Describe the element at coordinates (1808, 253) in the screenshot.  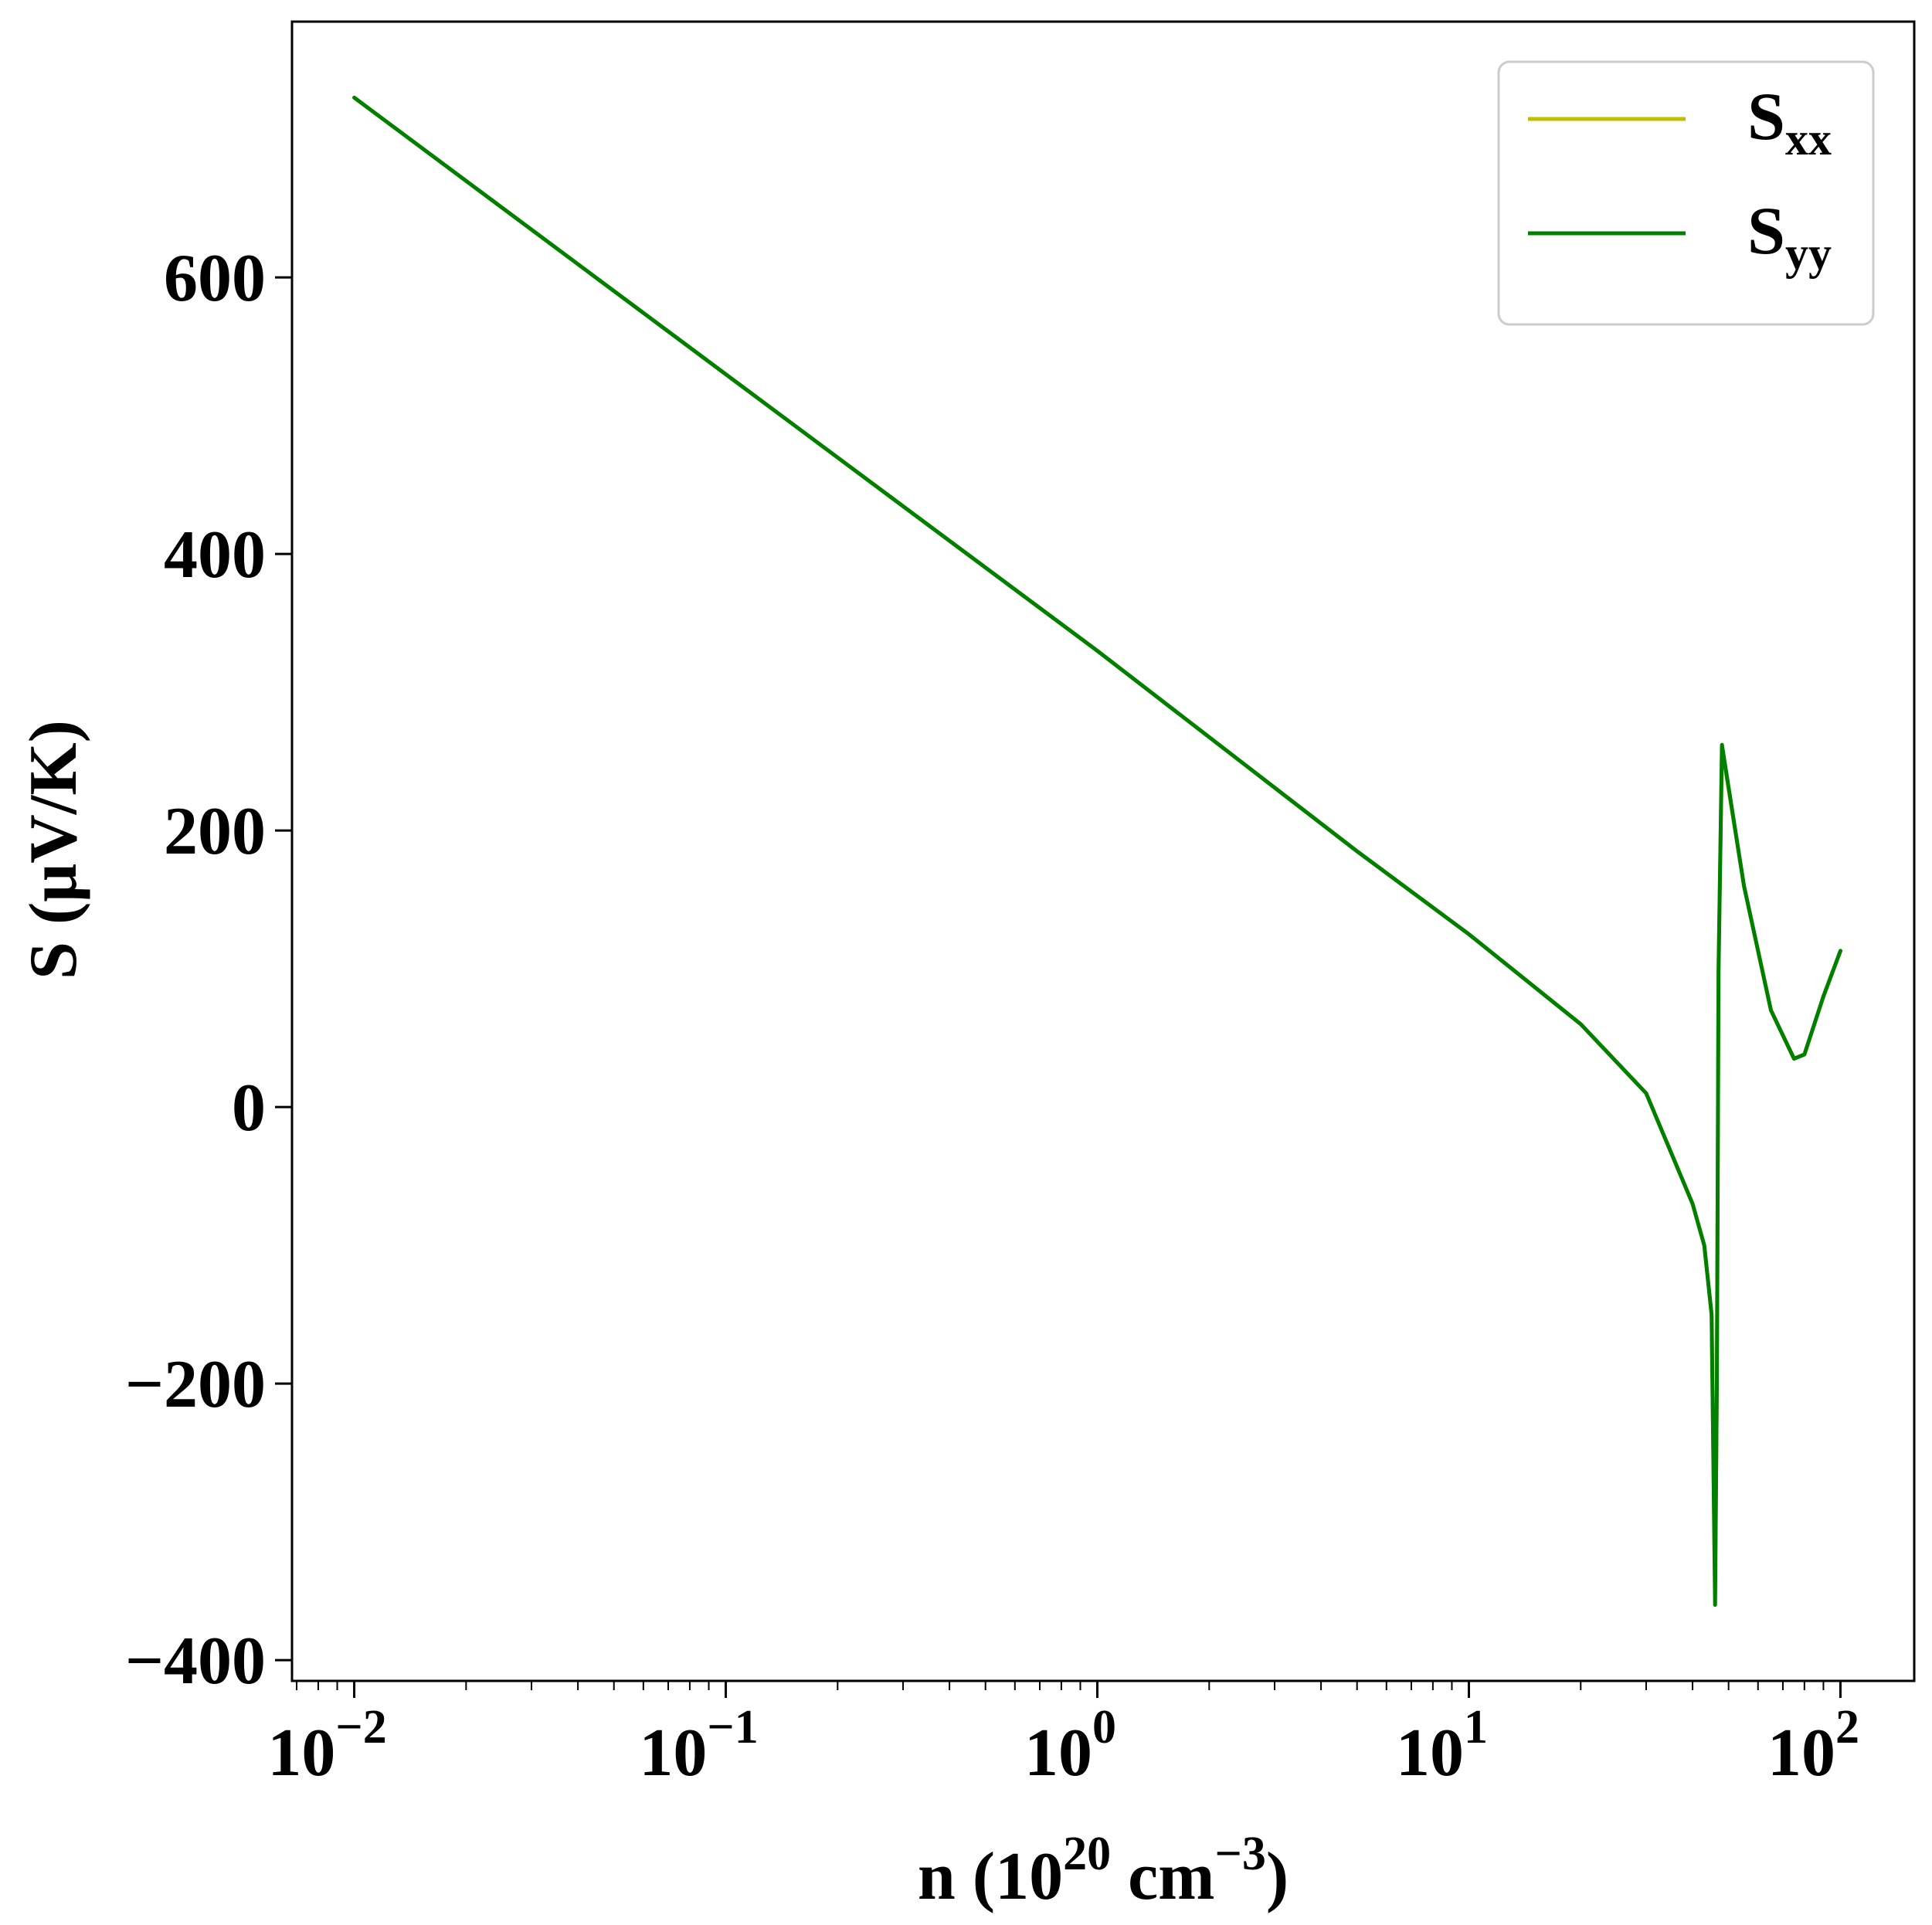
I see `legend-label-syy-sub: yy` at that location.